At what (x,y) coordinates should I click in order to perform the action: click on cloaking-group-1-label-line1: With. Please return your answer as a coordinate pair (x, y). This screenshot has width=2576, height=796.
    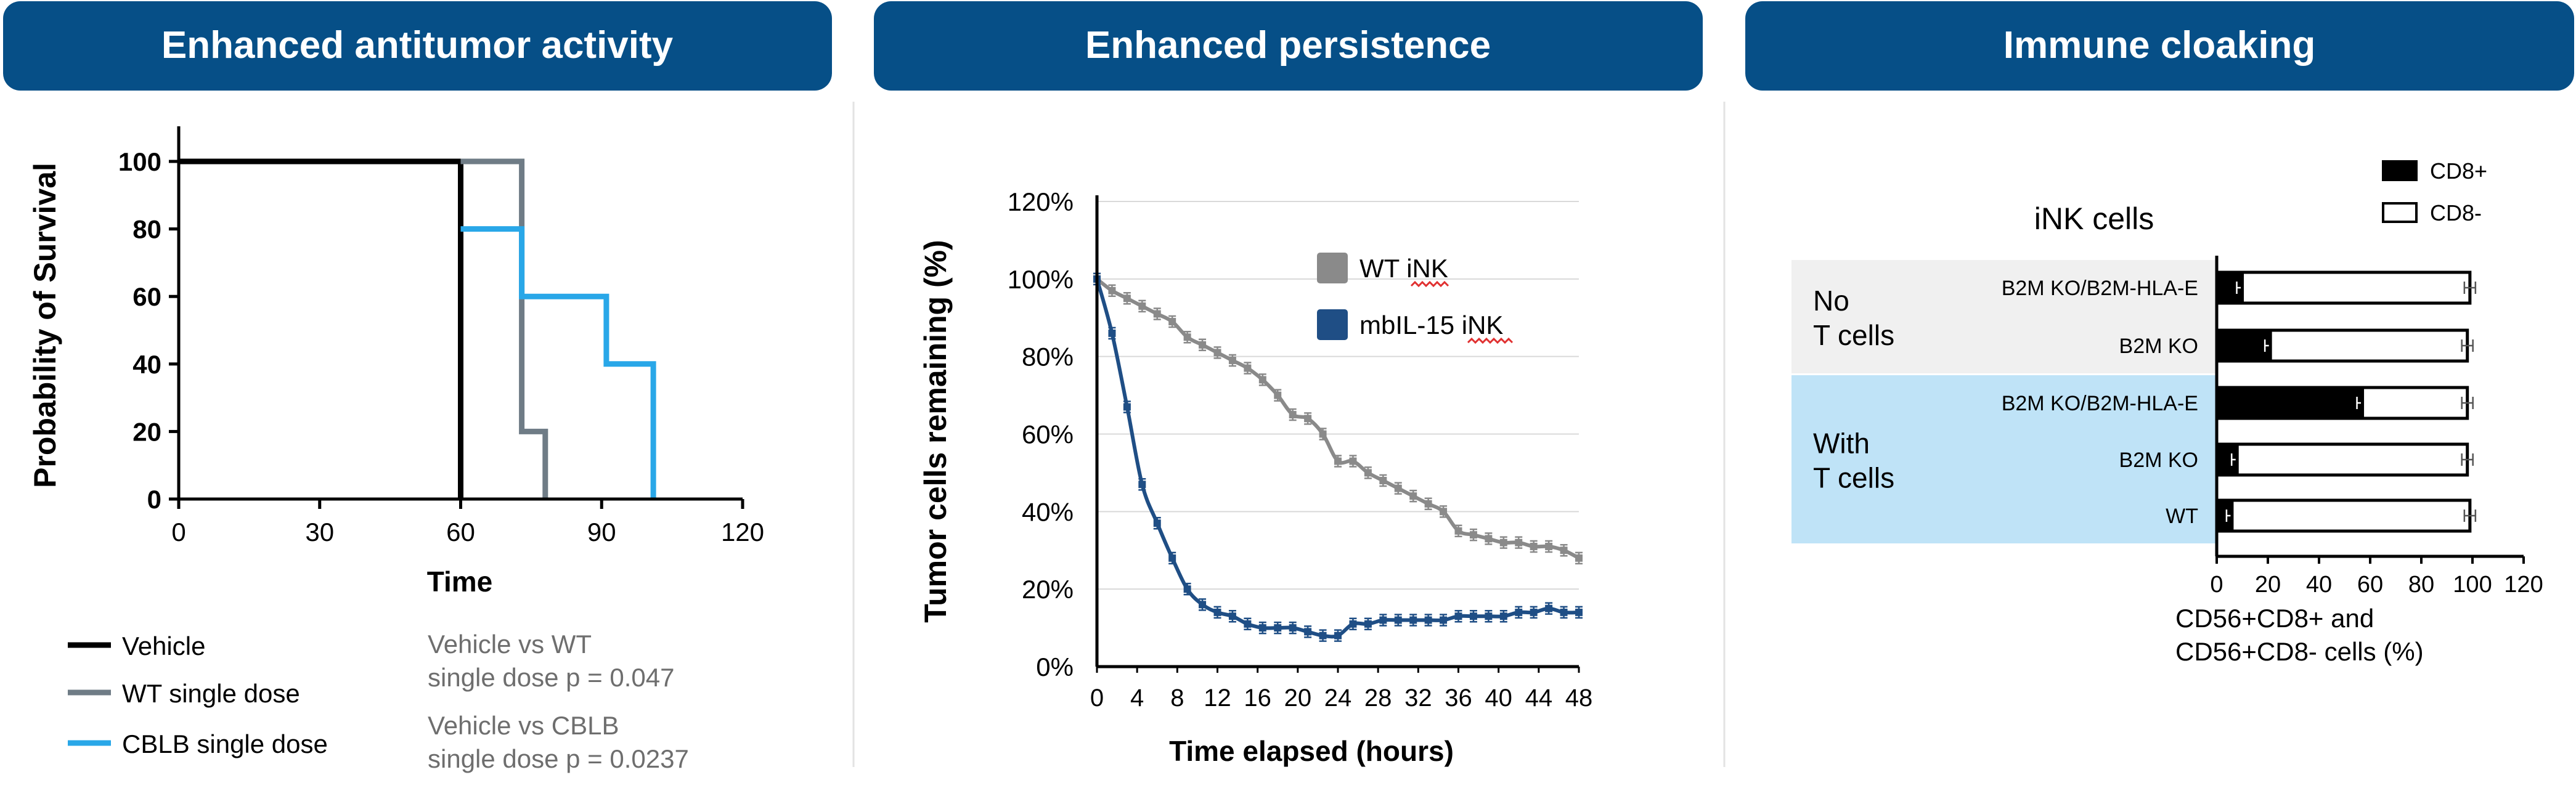
    Looking at the image, I should click on (1841, 444).